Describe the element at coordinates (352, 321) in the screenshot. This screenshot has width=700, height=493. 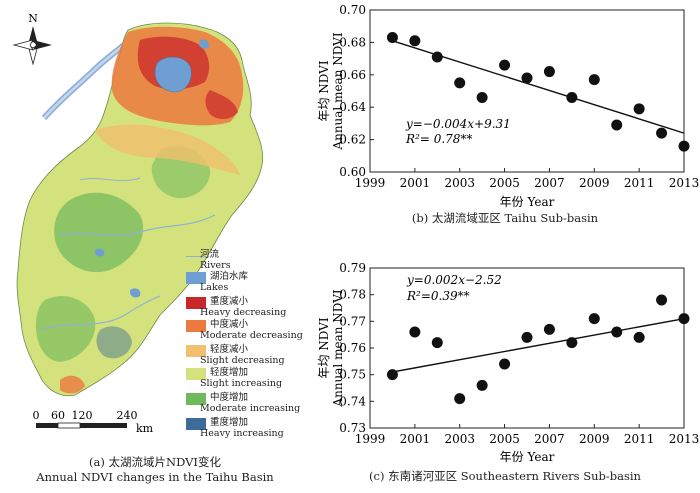
I see `y-tick-label: 0.77` at that location.